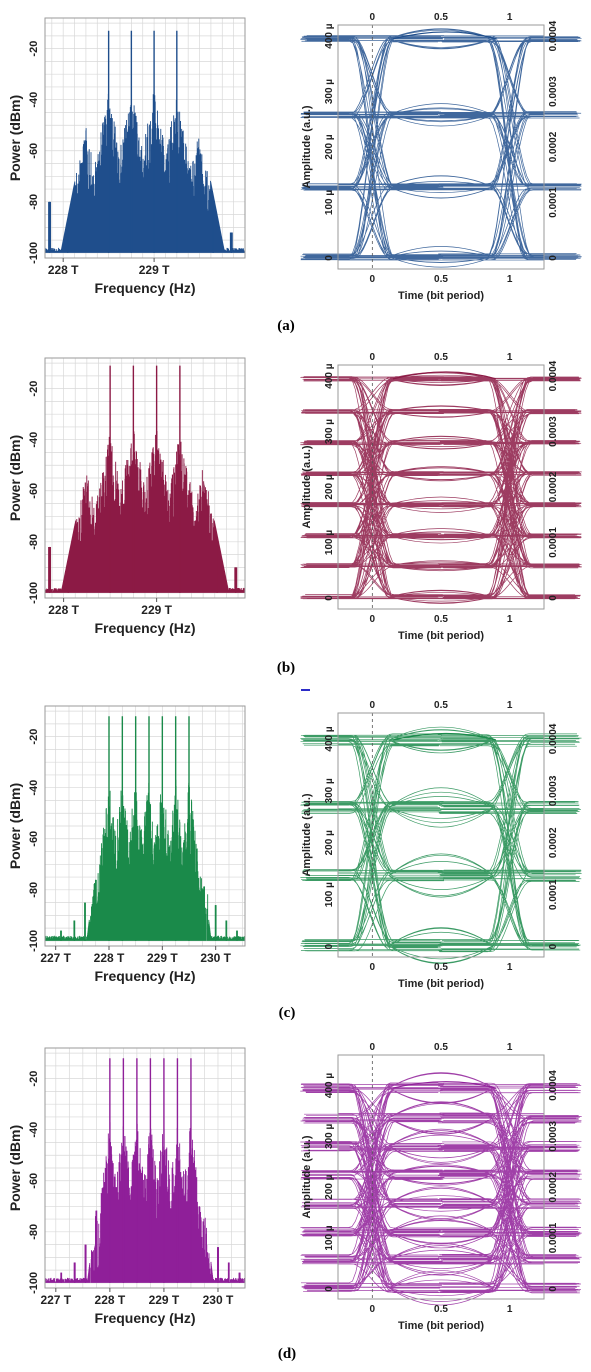  What do you see at coordinates (553, 946) in the screenshot?
I see `y-tick-label-right: 0` at bounding box center [553, 946].